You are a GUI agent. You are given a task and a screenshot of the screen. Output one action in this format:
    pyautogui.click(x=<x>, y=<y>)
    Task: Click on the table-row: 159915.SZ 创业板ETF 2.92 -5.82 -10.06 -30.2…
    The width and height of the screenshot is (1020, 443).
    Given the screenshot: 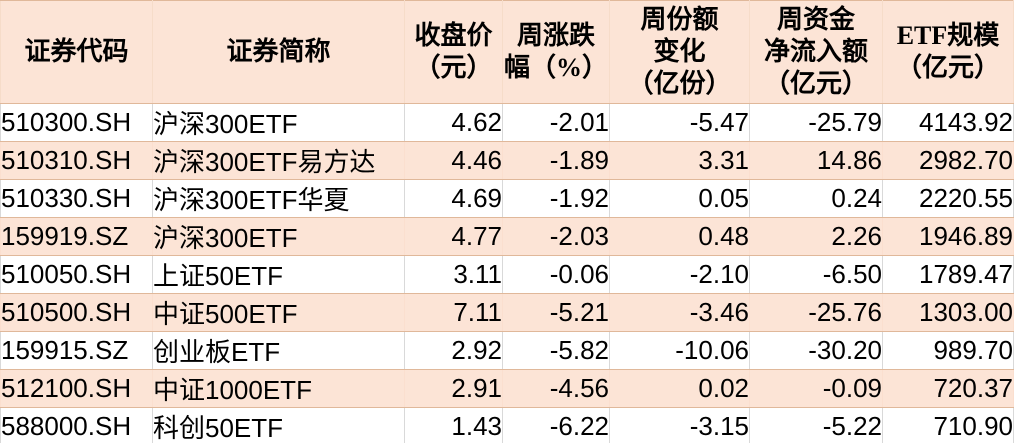 What is the action you would take?
    pyautogui.click(x=507, y=350)
    